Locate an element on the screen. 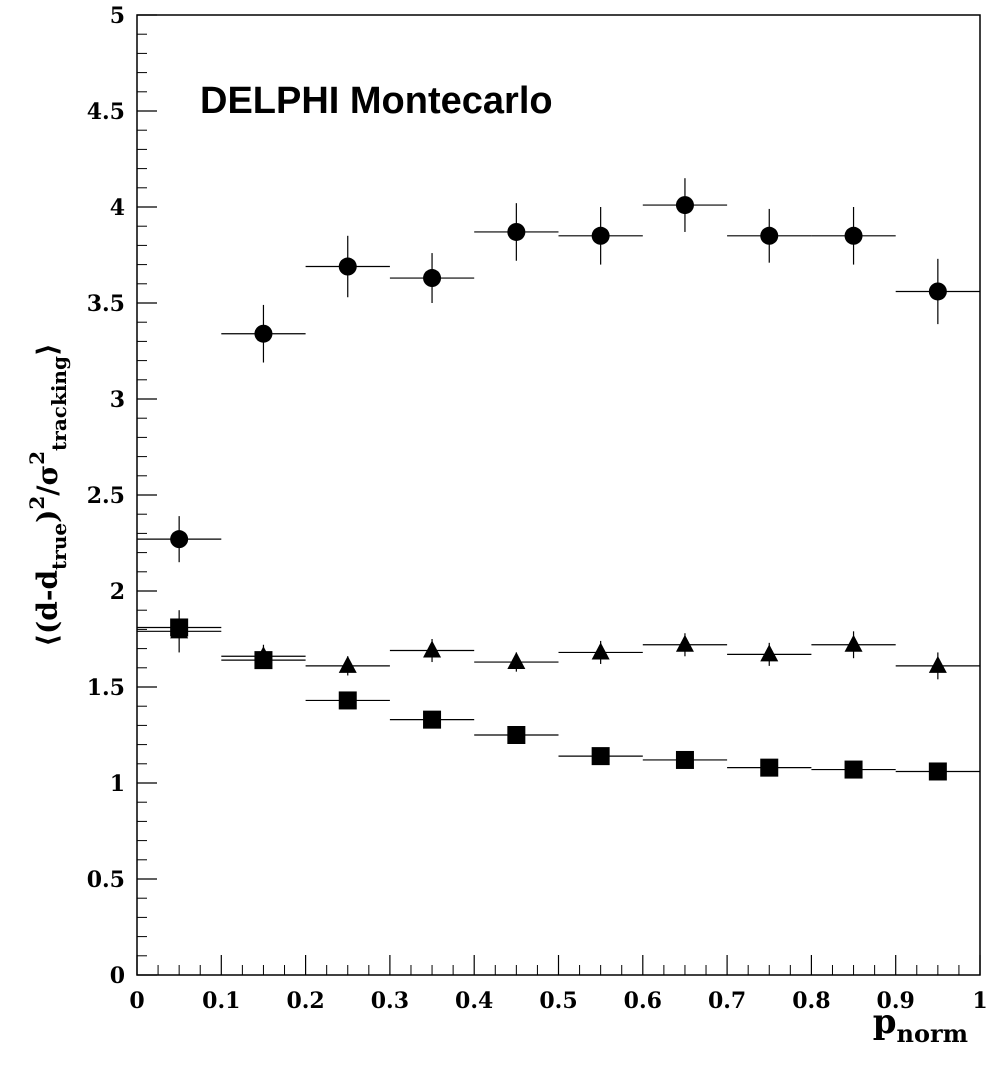  x-tick-label: 0.3 is located at coordinates (390, 1001).